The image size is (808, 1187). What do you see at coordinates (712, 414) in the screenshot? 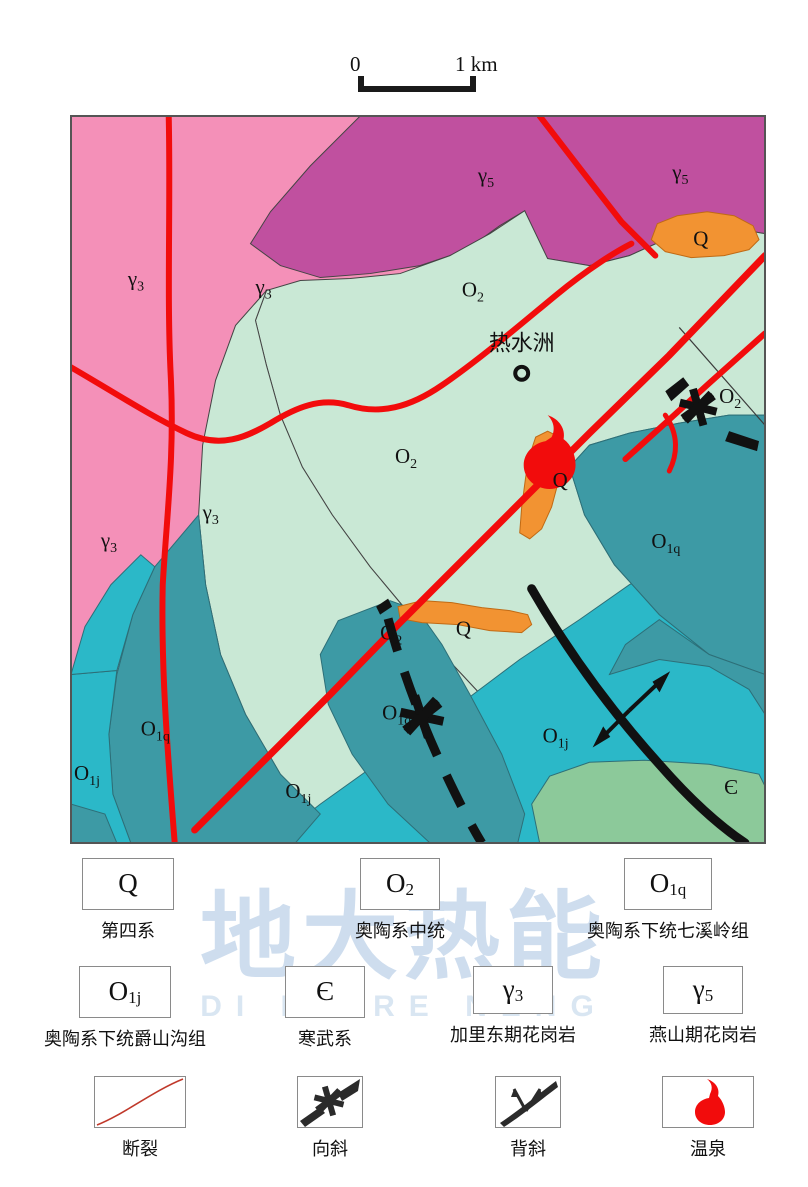
I see `syncline-symbol-northeast` at bounding box center [712, 414].